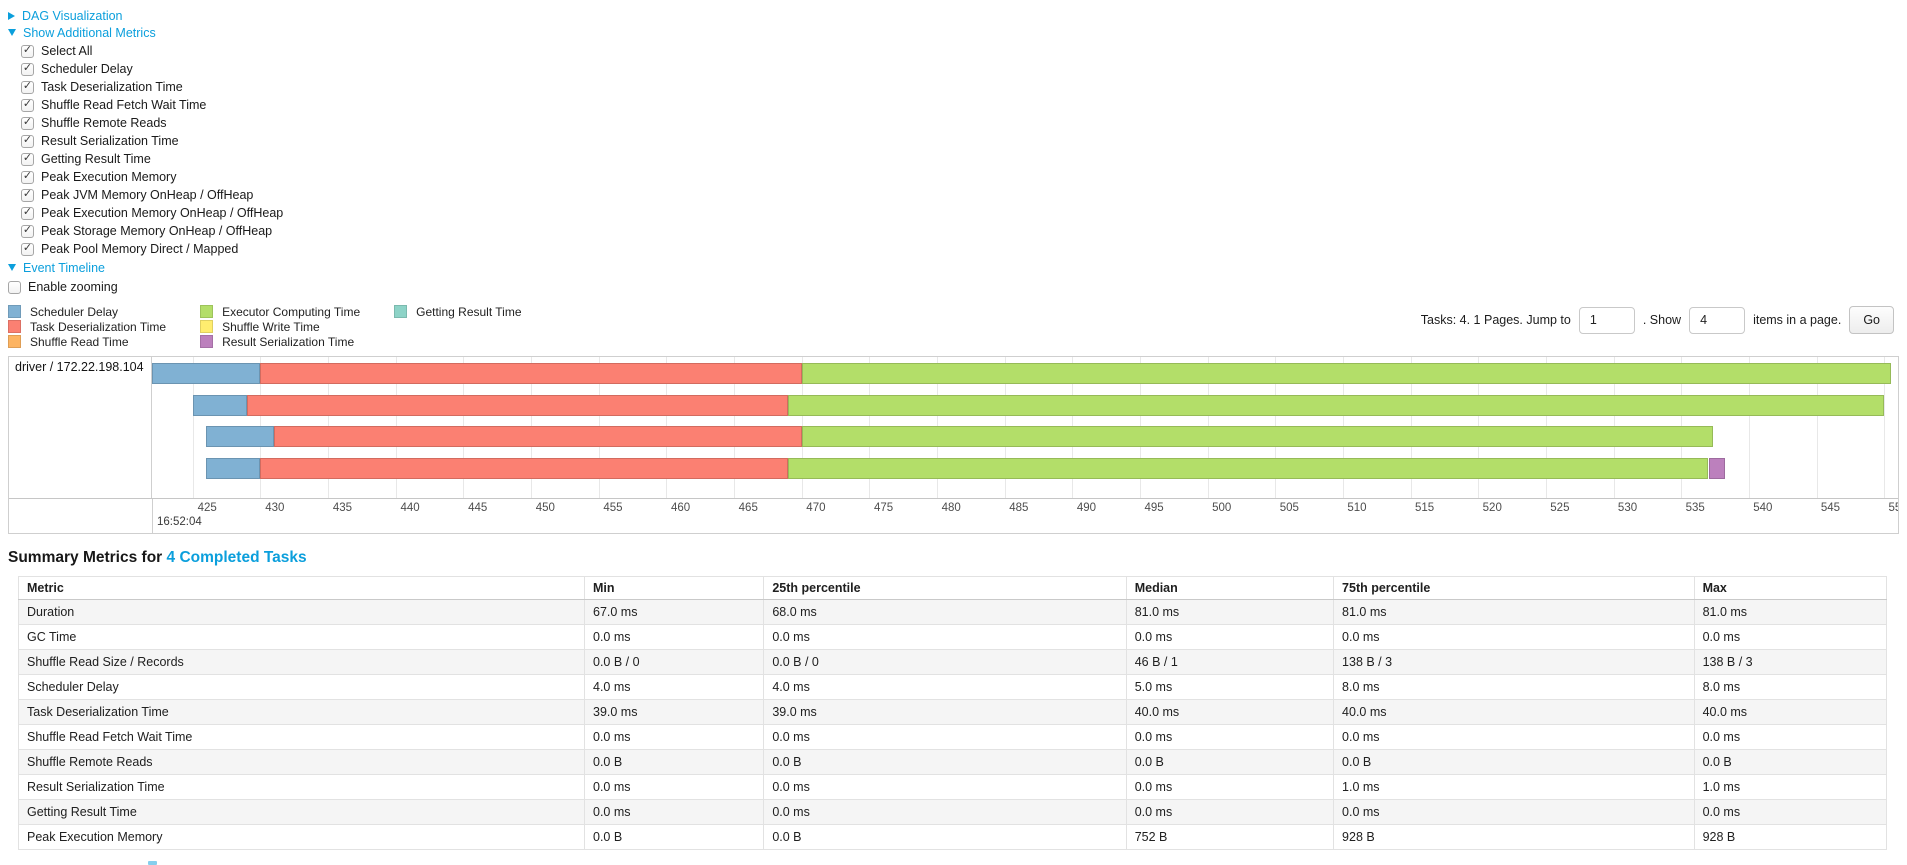 The width and height of the screenshot is (1907, 865). I want to click on axis-tick-label: 510, so click(1357, 508).